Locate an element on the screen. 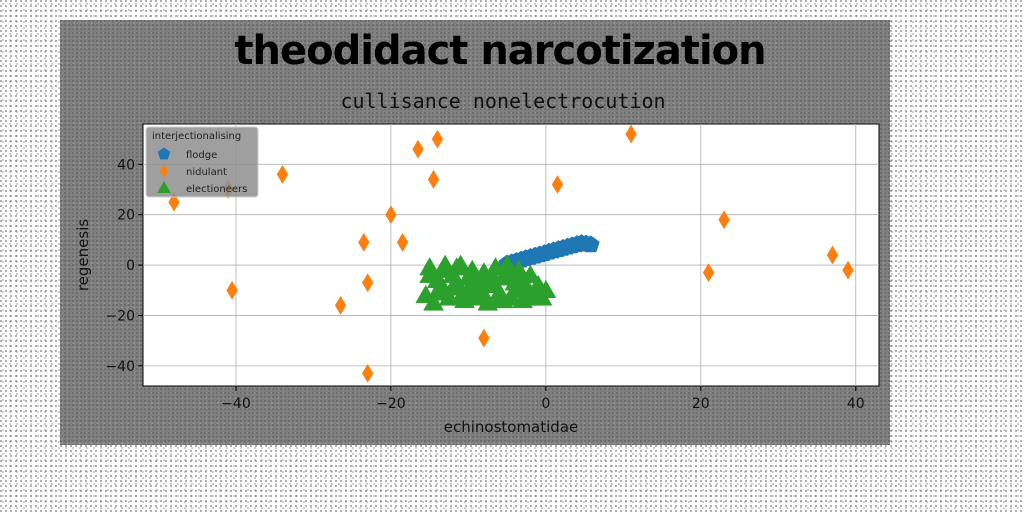 The height and width of the screenshot is (512, 1024). x-tick-label: −40 is located at coordinates (236, 404).